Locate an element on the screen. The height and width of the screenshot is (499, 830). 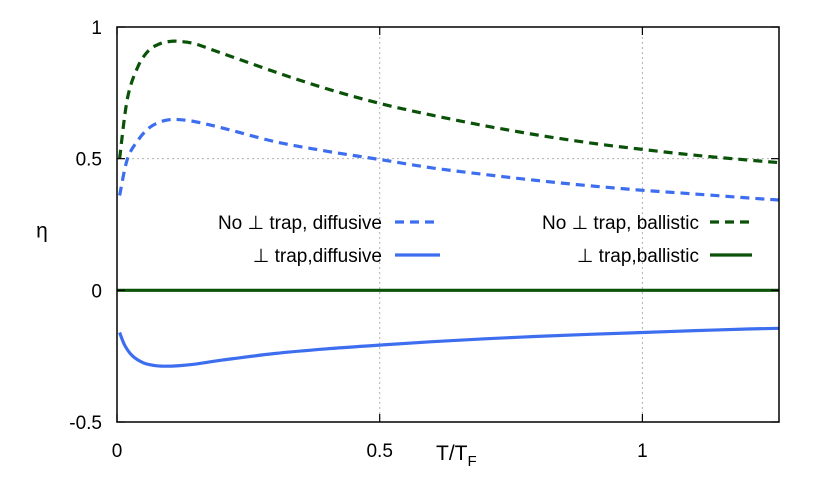
y-tick-label: 0 is located at coordinates (96, 291).